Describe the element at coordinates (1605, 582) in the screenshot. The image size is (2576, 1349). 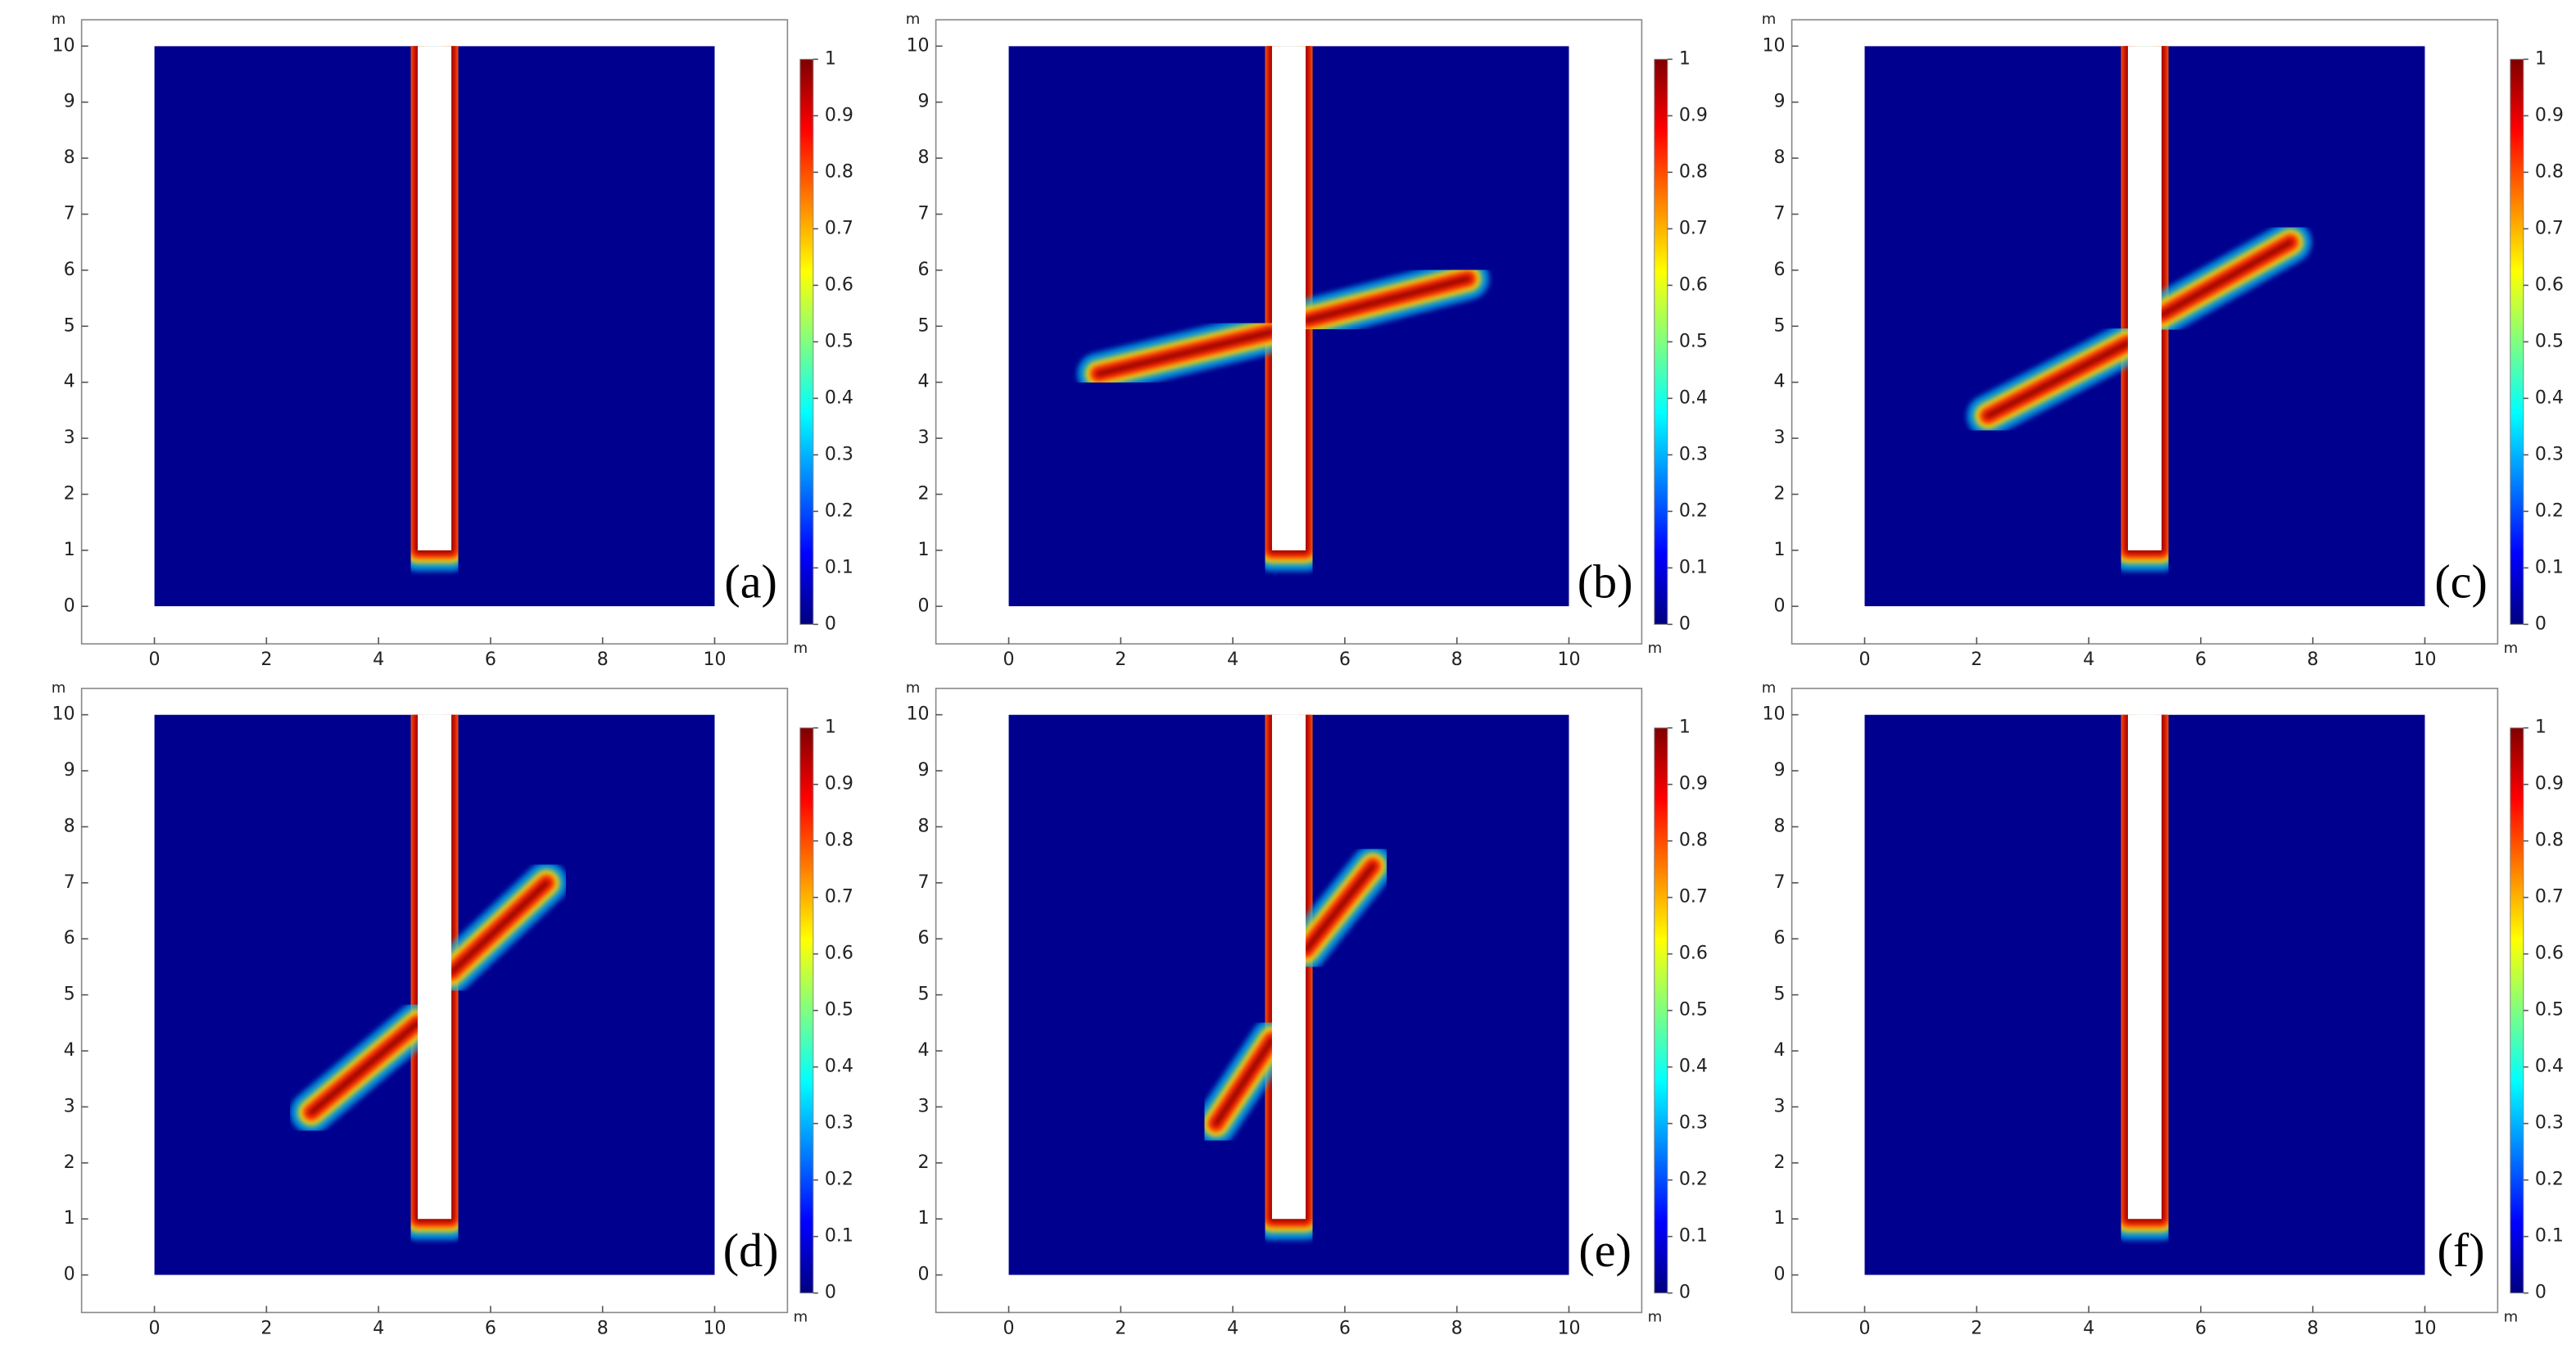
I see `panel-label: (b)` at that location.